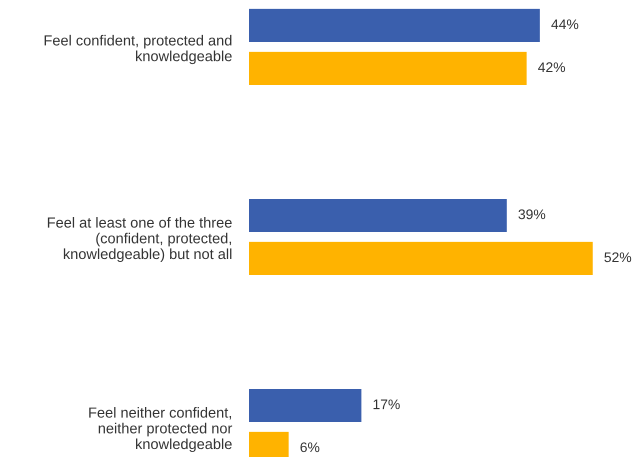 This screenshot has height=457, width=634. What do you see at coordinates (564, 24) in the screenshot?
I see `data-label: 44%` at bounding box center [564, 24].